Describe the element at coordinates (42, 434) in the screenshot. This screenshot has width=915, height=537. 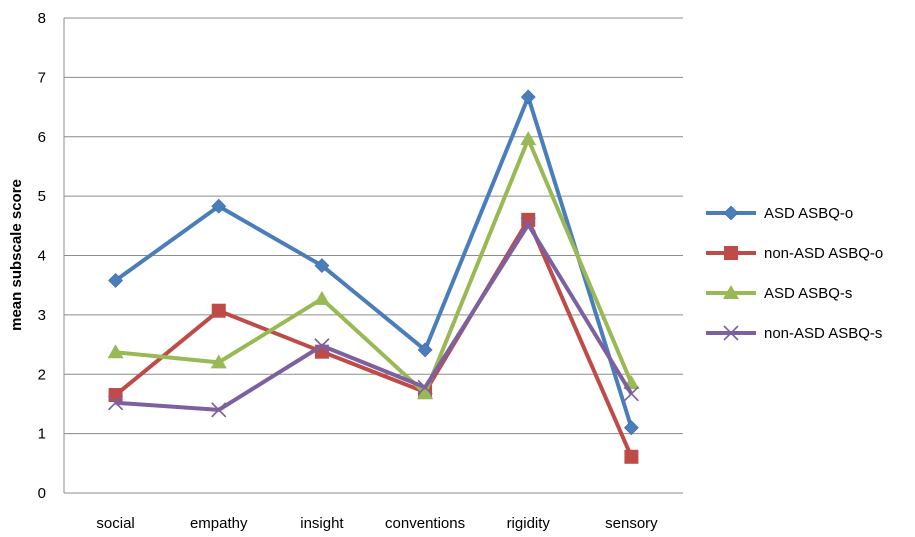
I see `y-tick-label: 1` at that location.